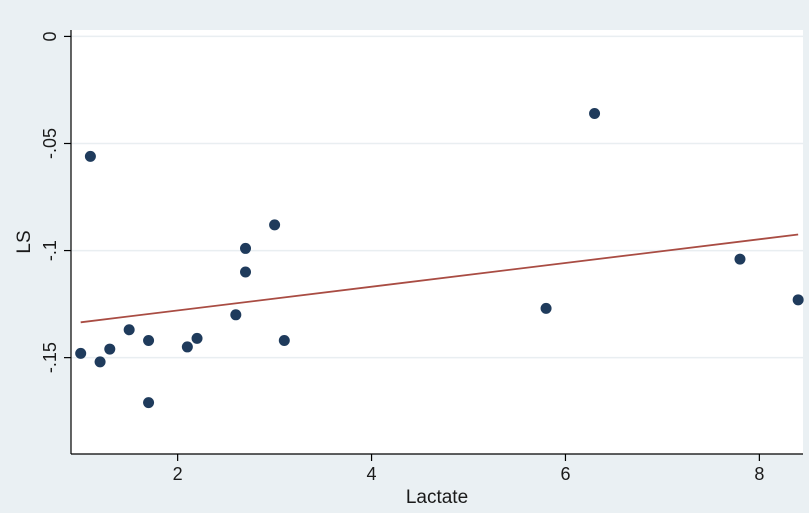  Describe the element at coordinates (372, 474) in the screenshot. I see `x-tick-label-1: 4` at that location.